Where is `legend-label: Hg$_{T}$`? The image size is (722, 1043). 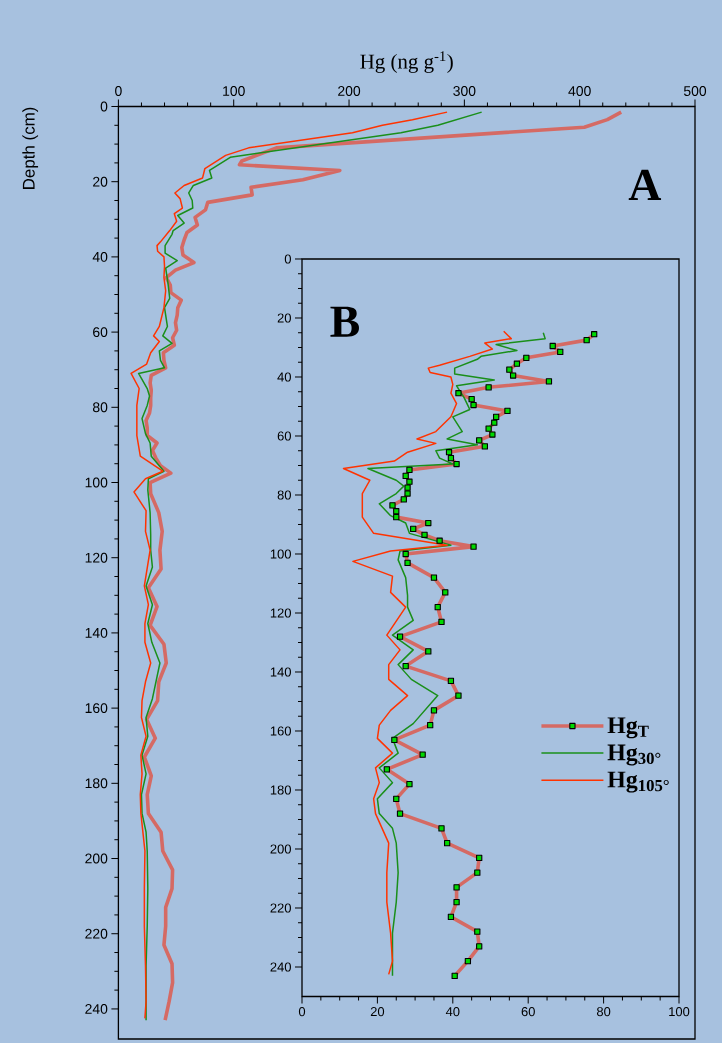 legend-label: Hg$_{T}$ is located at coordinates (628, 728).